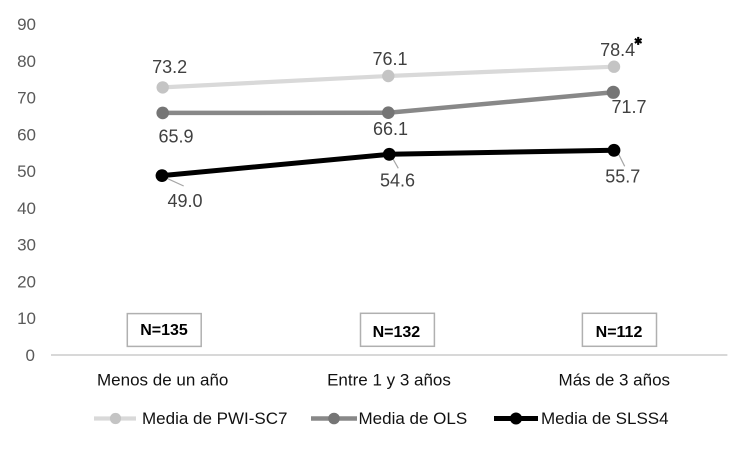  I want to click on svg-text: 70, so click(26, 98).